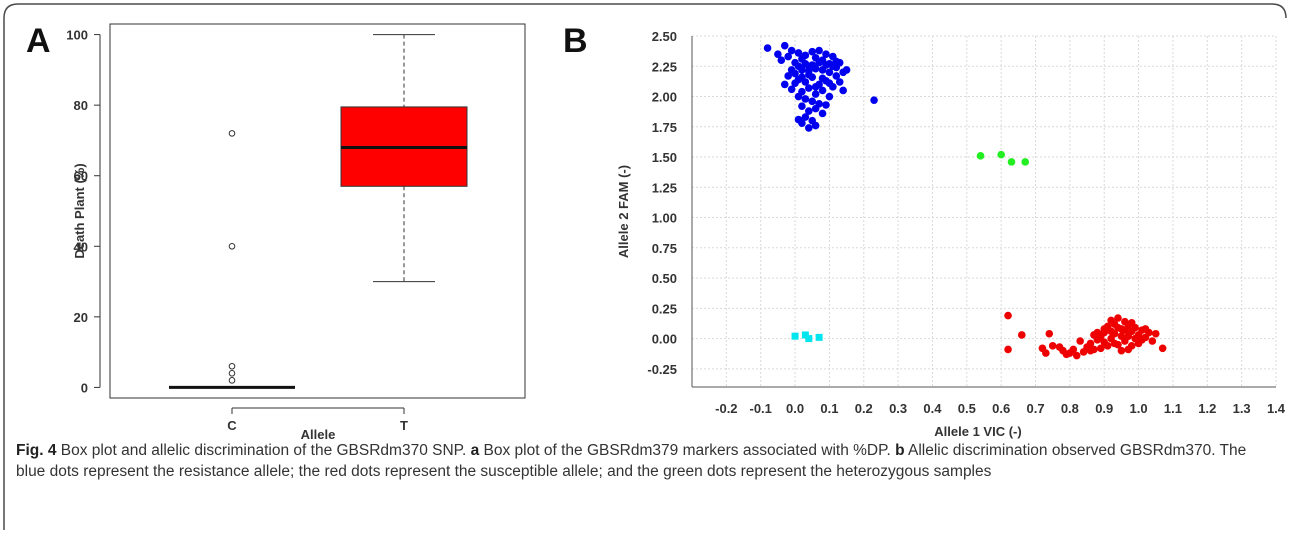 This screenshot has height=540, width=1290. What do you see at coordinates (898, 408) in the screenshot?
I see `x-tick-label: 0.3` at bounding box center [898, 408].